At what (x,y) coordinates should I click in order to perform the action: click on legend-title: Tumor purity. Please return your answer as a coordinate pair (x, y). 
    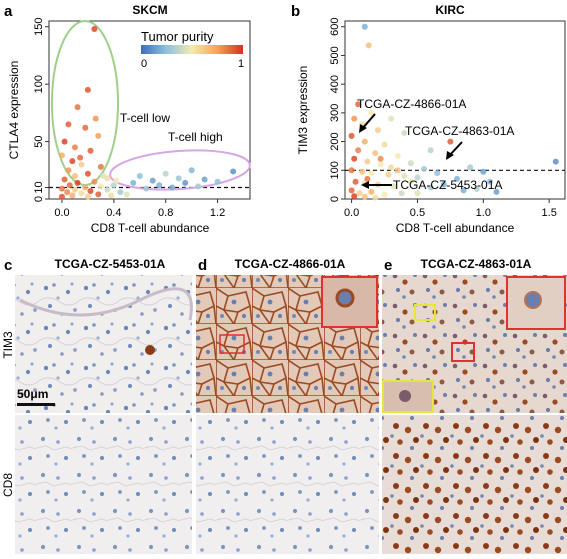
    Looking at the image, I should click on (177, 36).